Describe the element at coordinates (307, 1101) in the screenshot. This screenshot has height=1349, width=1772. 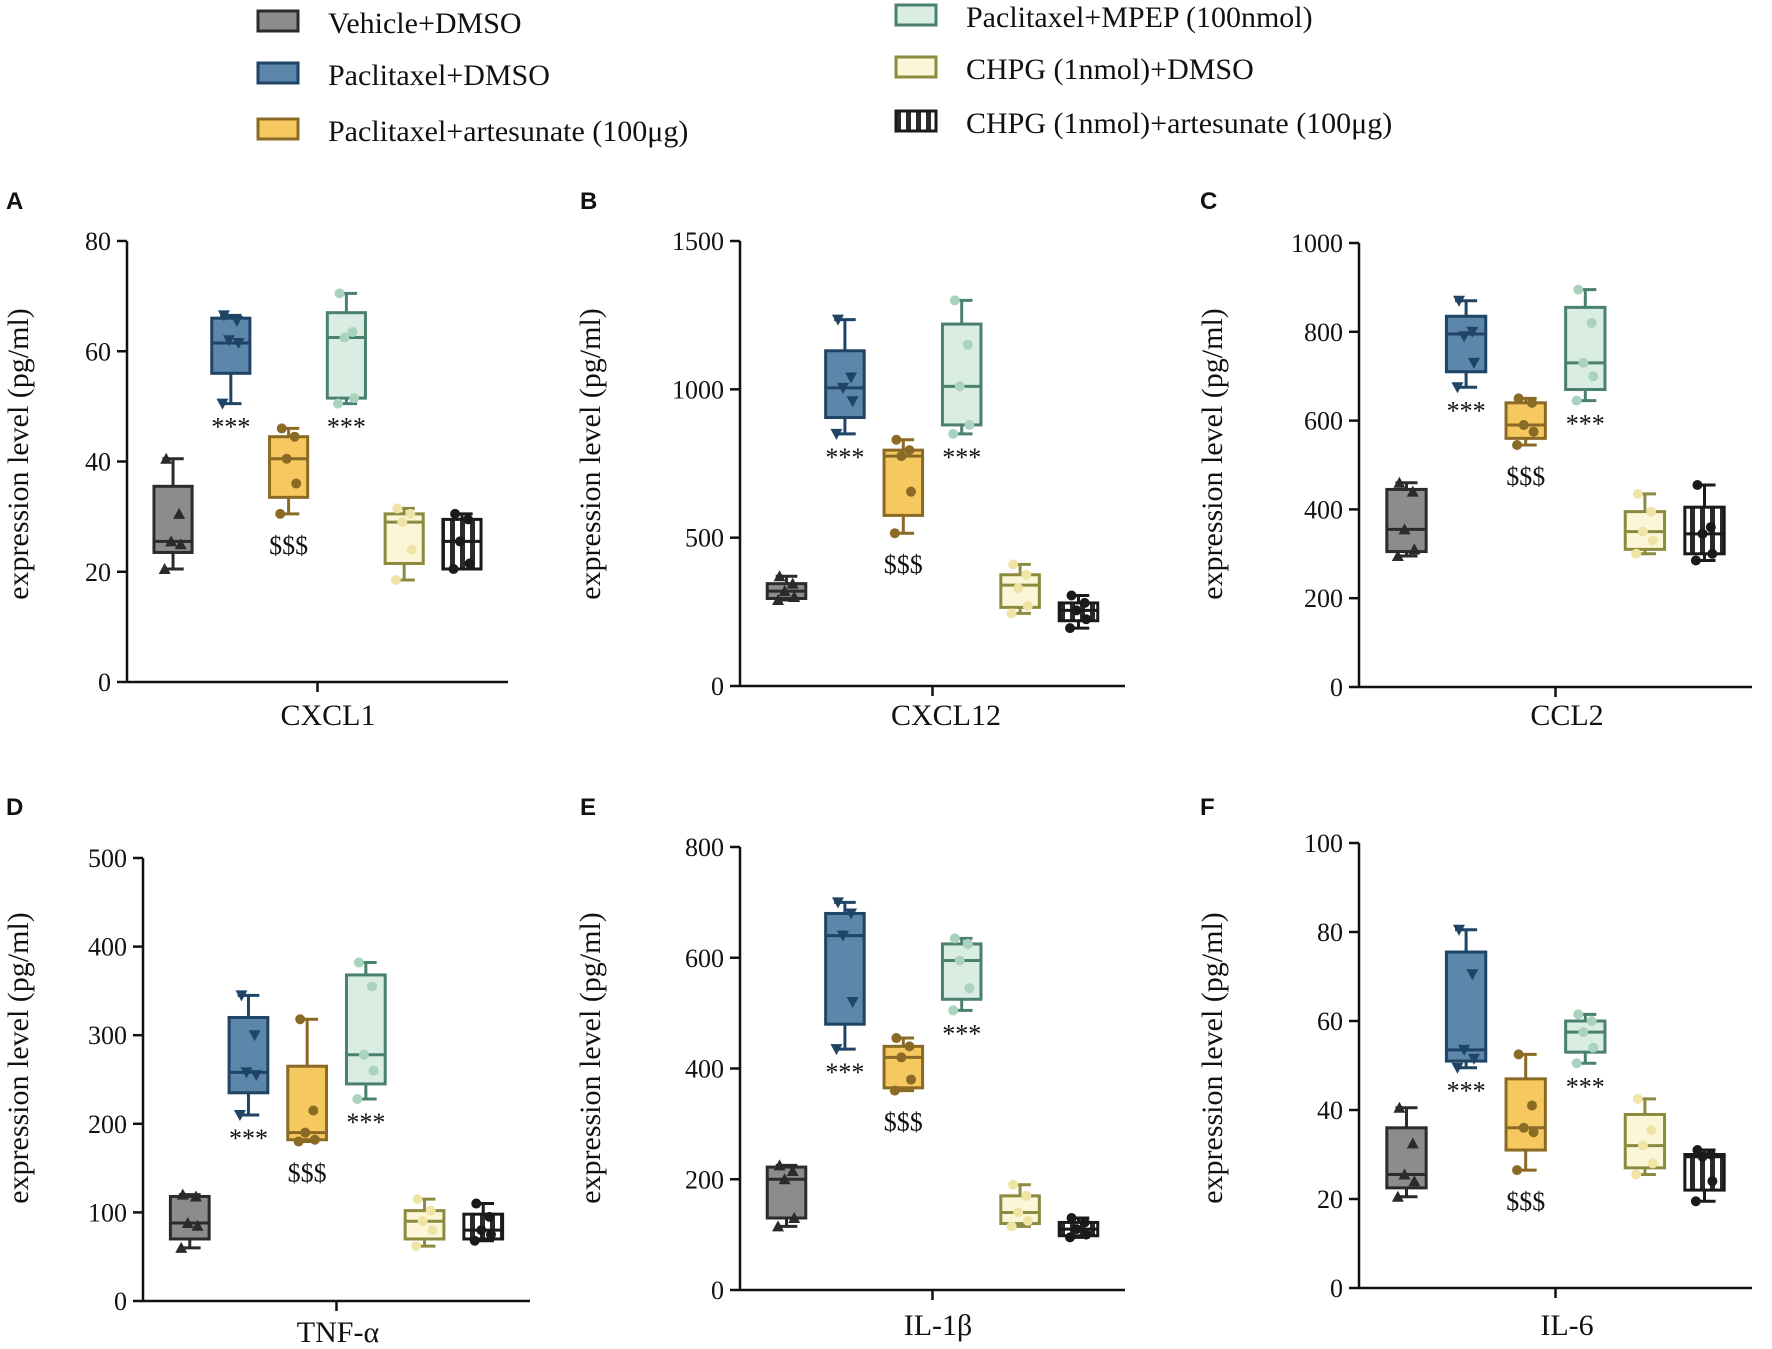
I see `box-group: $$$` at that location.